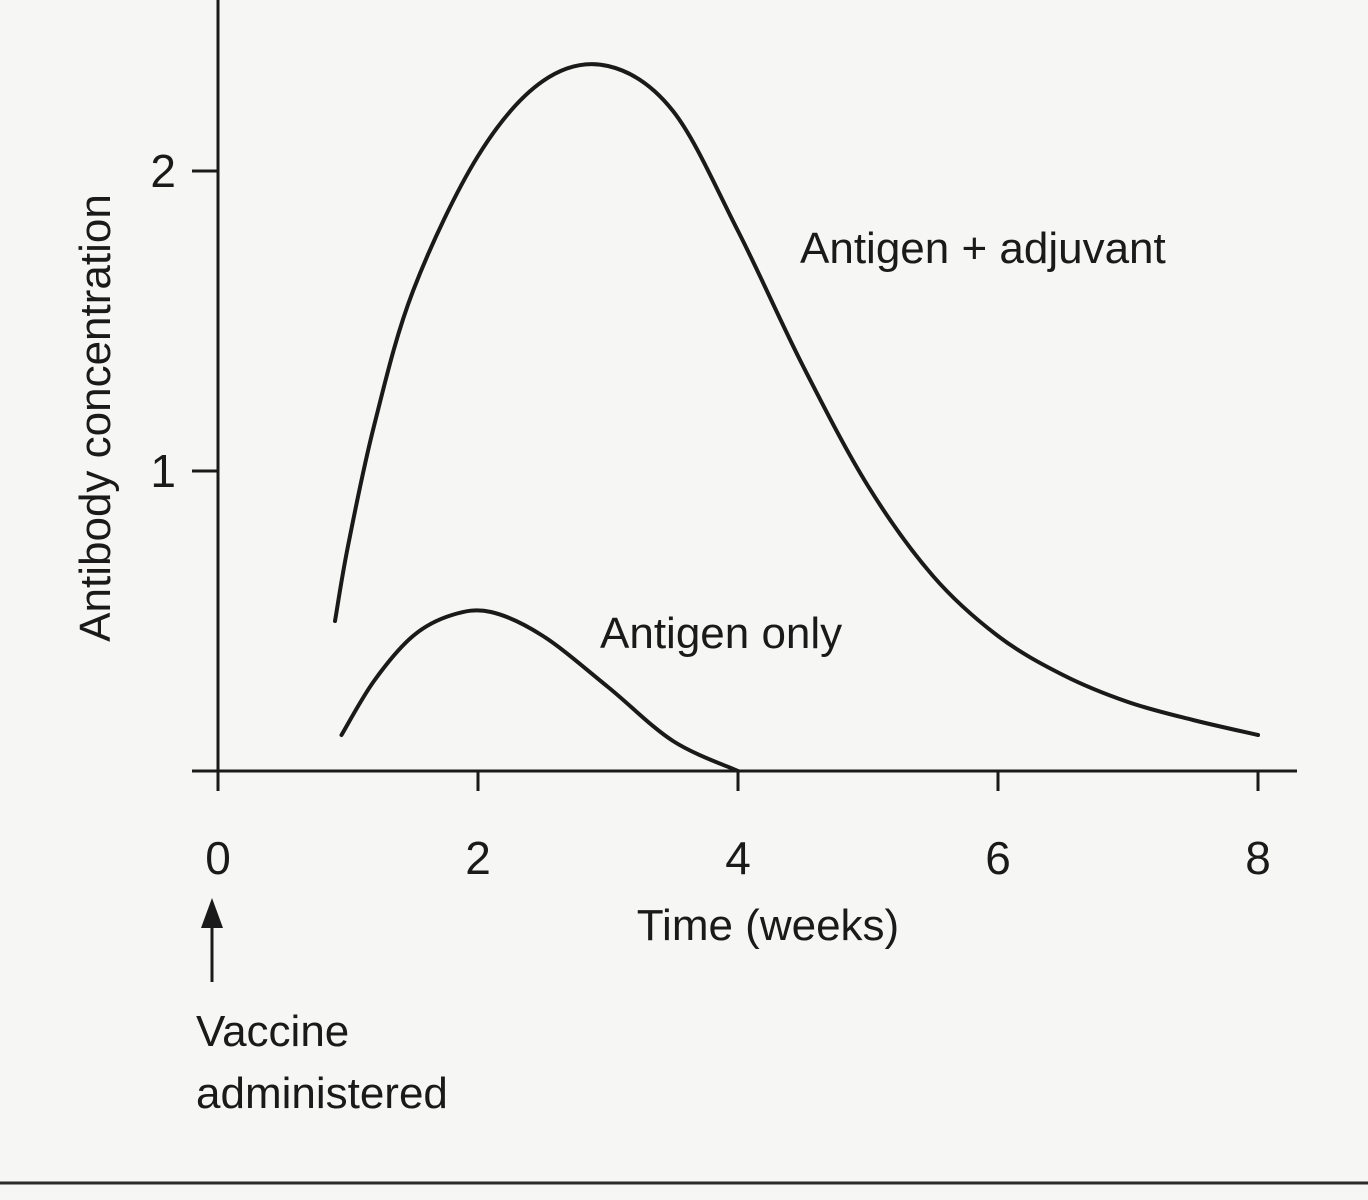 This screenshot has width=1368, height=1200. What do you see at coordinates (272, 1031) in the screenshot?
I see `annotation-text-line-1: Vaccine` at bounding box center [272, 1031].